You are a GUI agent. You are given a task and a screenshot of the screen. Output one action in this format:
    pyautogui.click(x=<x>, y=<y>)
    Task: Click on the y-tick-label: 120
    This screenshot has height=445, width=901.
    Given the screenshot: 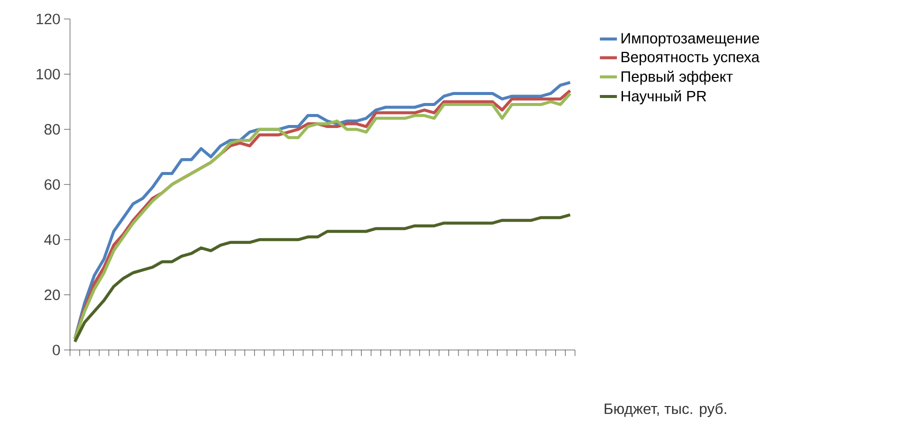 What is the action you would take?
    pyautogui.click(x=48, y=19)
    